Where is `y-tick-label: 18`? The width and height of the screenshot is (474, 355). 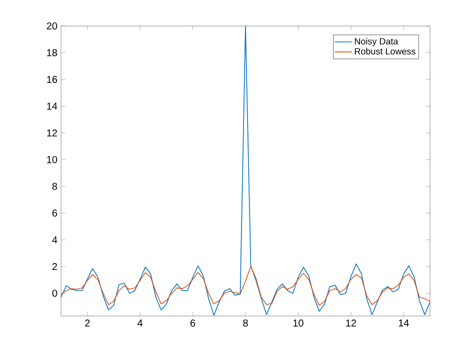 y-tick-label: 18 is located at coordinates (52, 52).